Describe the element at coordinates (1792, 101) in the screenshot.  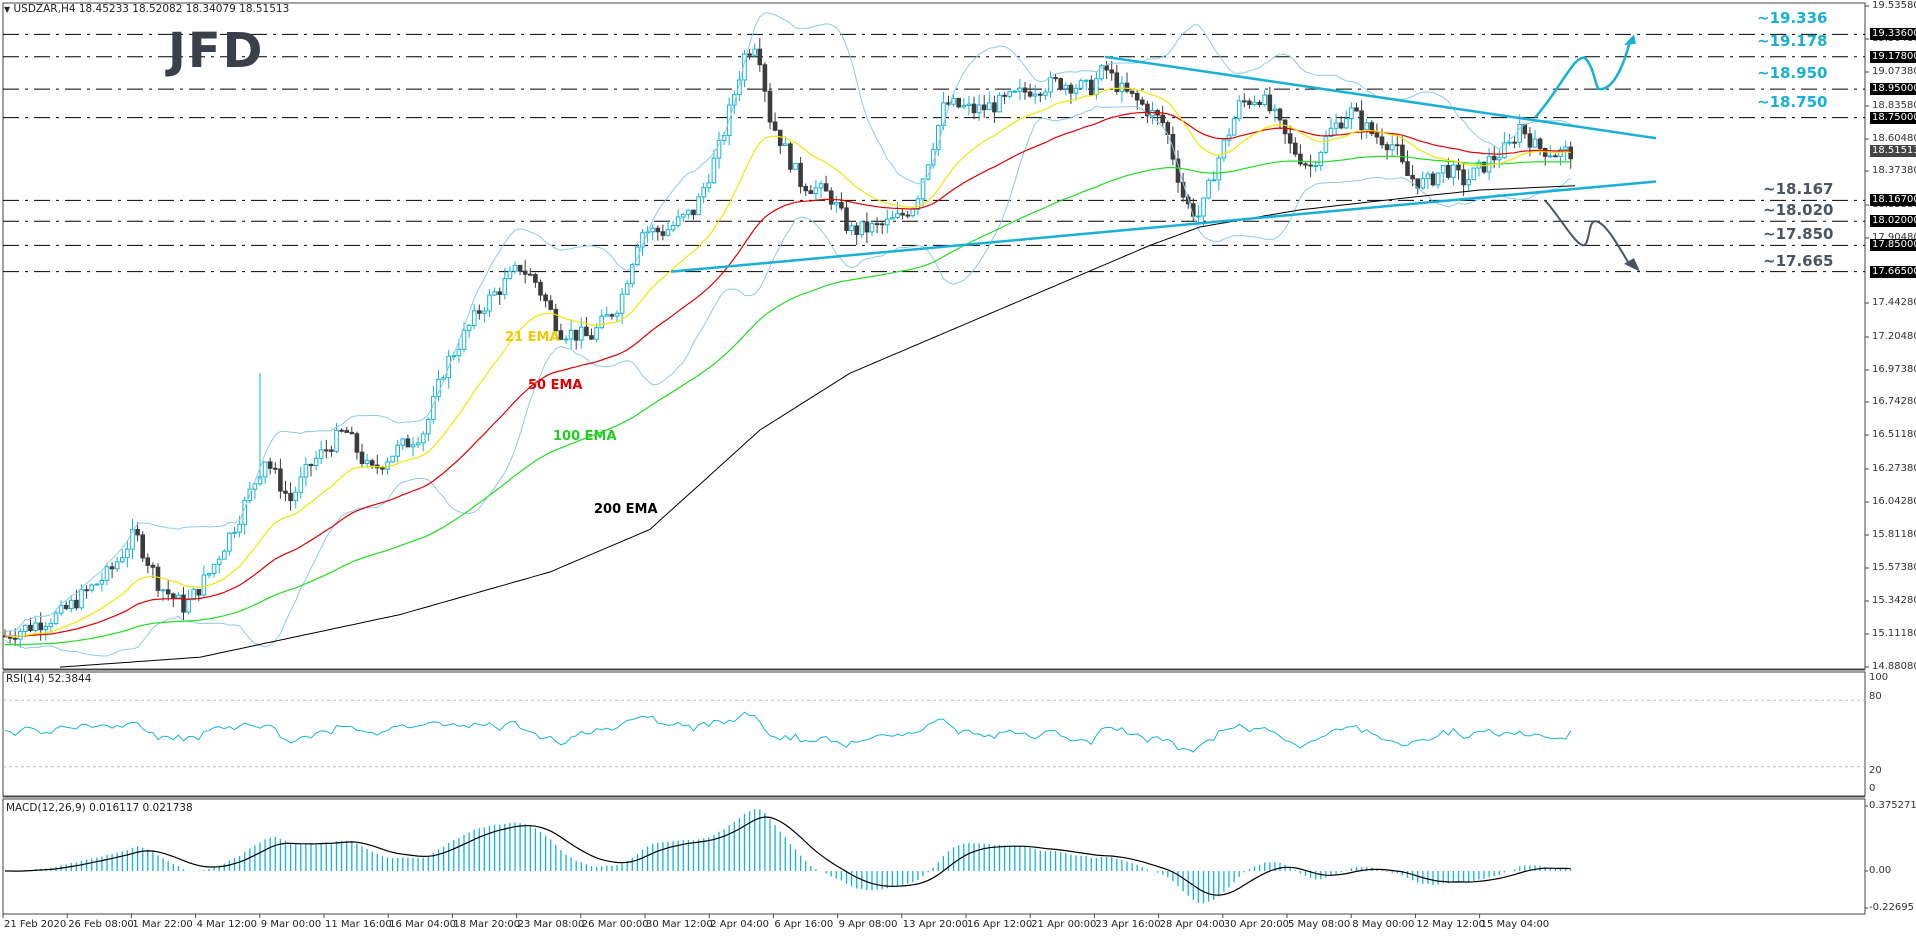
I see `resistance-level-label: ~18.750` at that location.